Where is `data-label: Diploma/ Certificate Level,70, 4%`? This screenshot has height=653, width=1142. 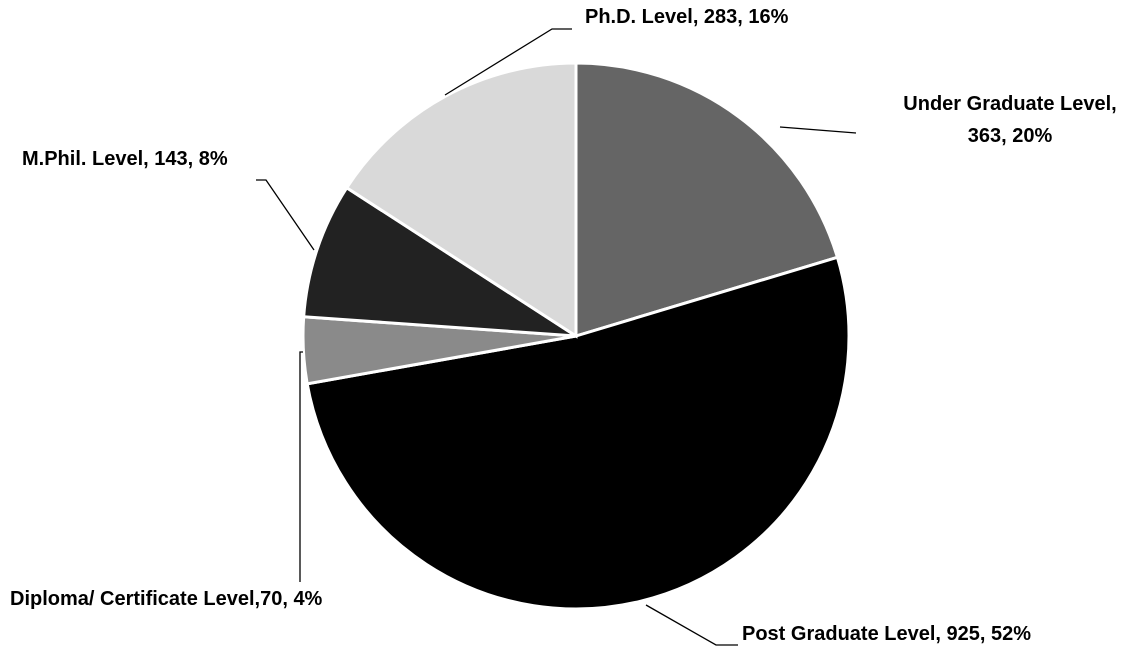
data-label: Diploma/ Certificate Level,70, 4% is located at coordinates (166, 599).